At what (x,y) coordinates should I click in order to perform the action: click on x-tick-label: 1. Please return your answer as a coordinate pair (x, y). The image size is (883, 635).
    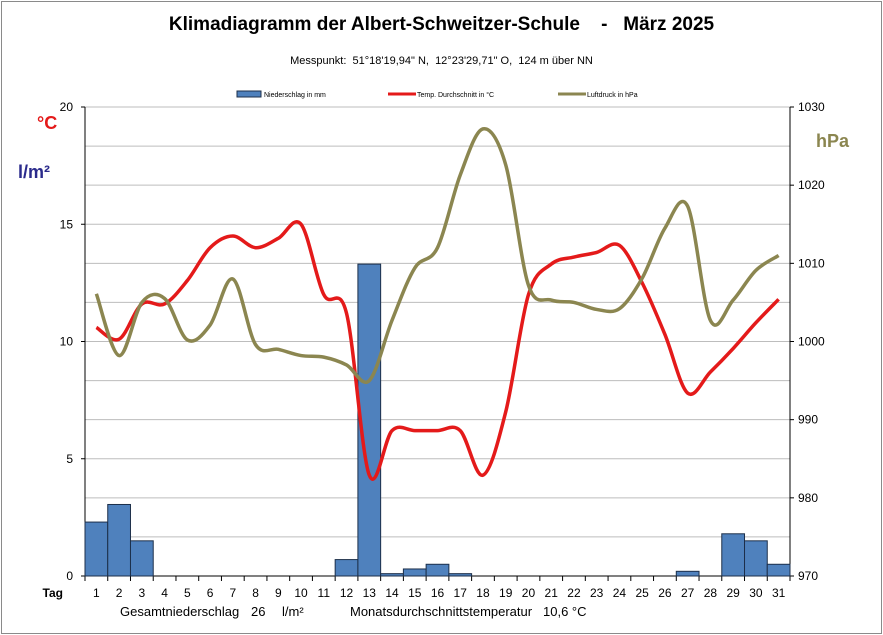
    Looking at the image, I should click on (96, 593).